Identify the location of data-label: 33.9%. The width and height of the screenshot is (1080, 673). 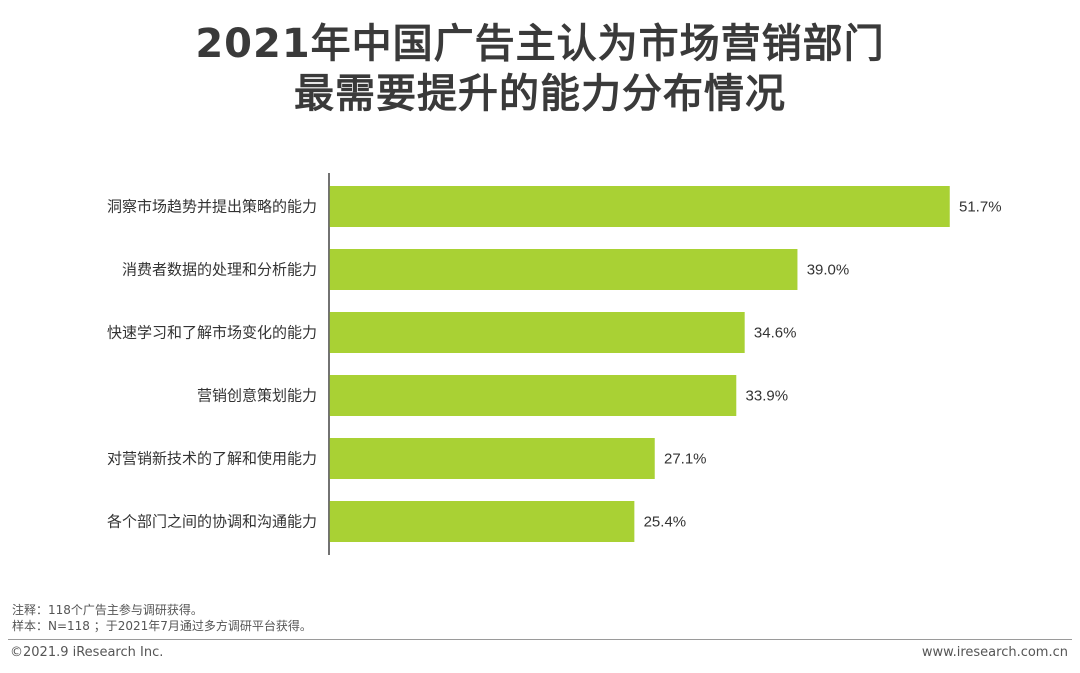
(767, 396).